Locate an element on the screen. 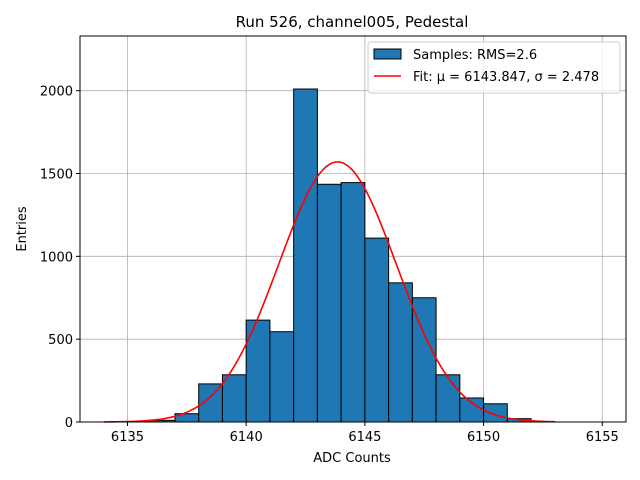 The image size is (640, 480). y-tick-label: 500 is located at coordinates (60, 340).